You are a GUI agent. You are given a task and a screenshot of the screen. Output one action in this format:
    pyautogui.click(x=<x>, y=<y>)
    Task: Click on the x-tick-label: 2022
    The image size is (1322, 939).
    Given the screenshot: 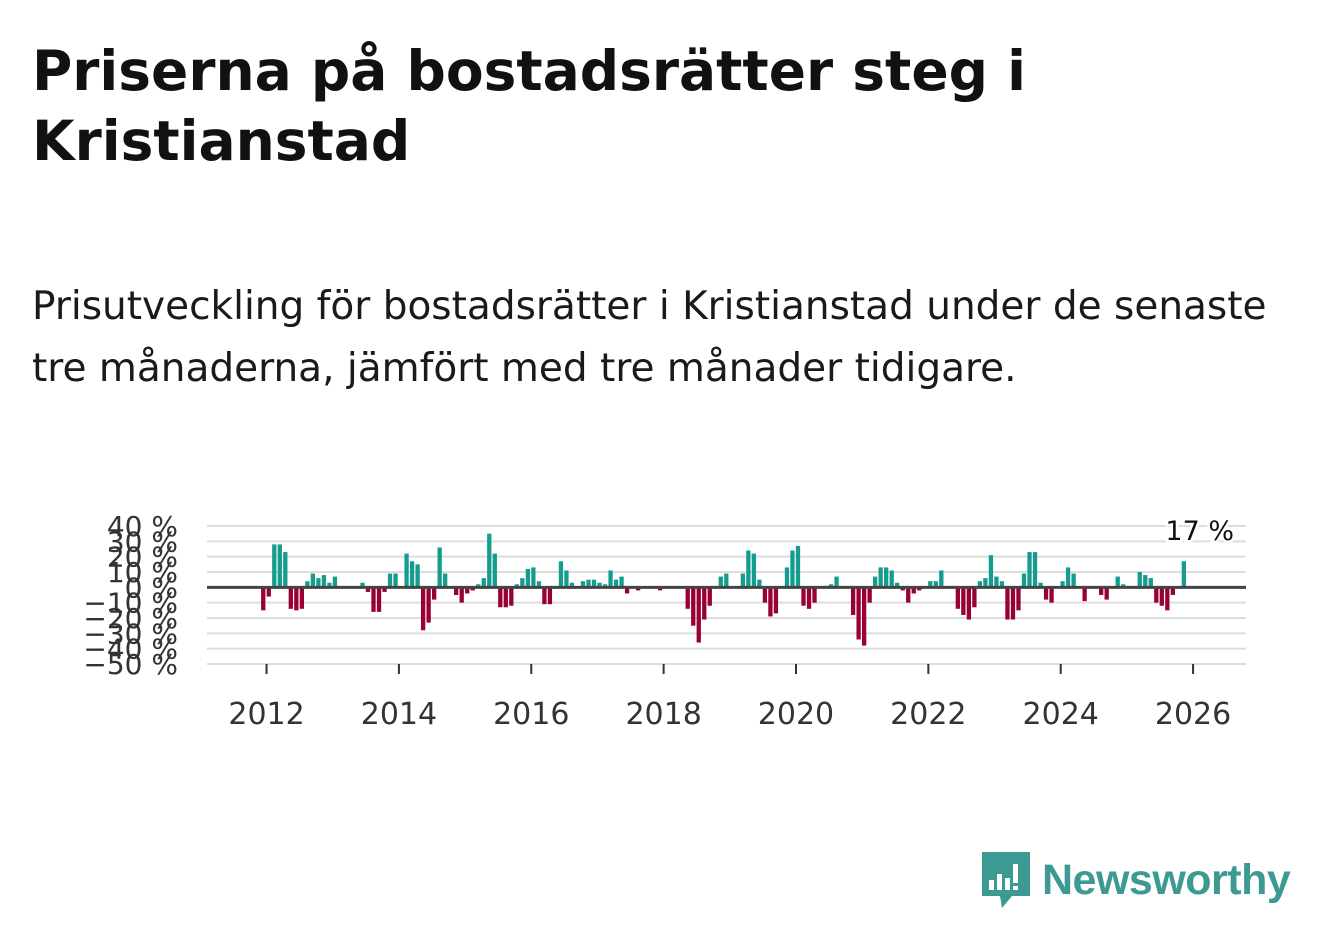 What is the action you would take?
    pyautogui.click(x=928, y=714)
    